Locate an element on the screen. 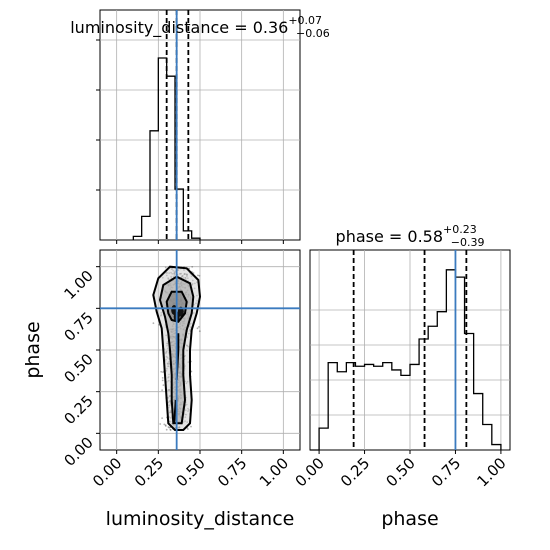 The height and width of the screenshot is (550, 550). title-luminosity-distance: luminosity_distance = 0.36+0.07 −0.06 is located at coordinates (200, 27).